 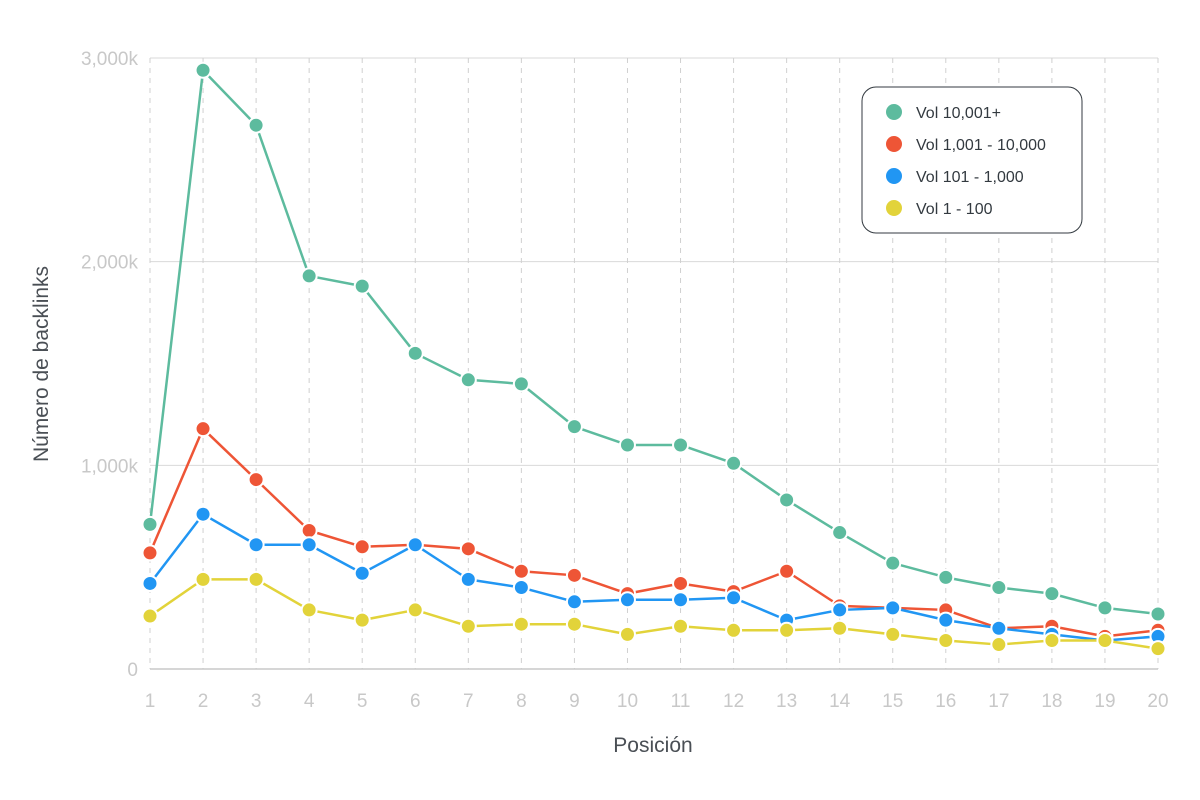 I want to click on x-tick-label: 11, so click(x=681, y=701).